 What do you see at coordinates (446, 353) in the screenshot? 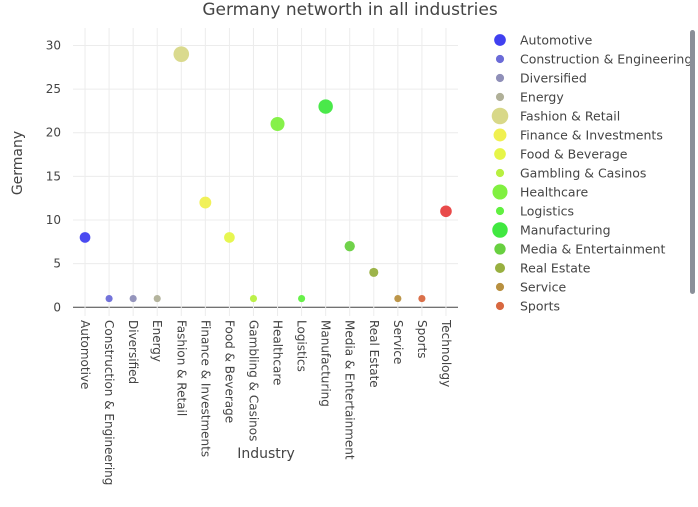
I see `x-tick-label: Technology` at bounding box center [446, 353].